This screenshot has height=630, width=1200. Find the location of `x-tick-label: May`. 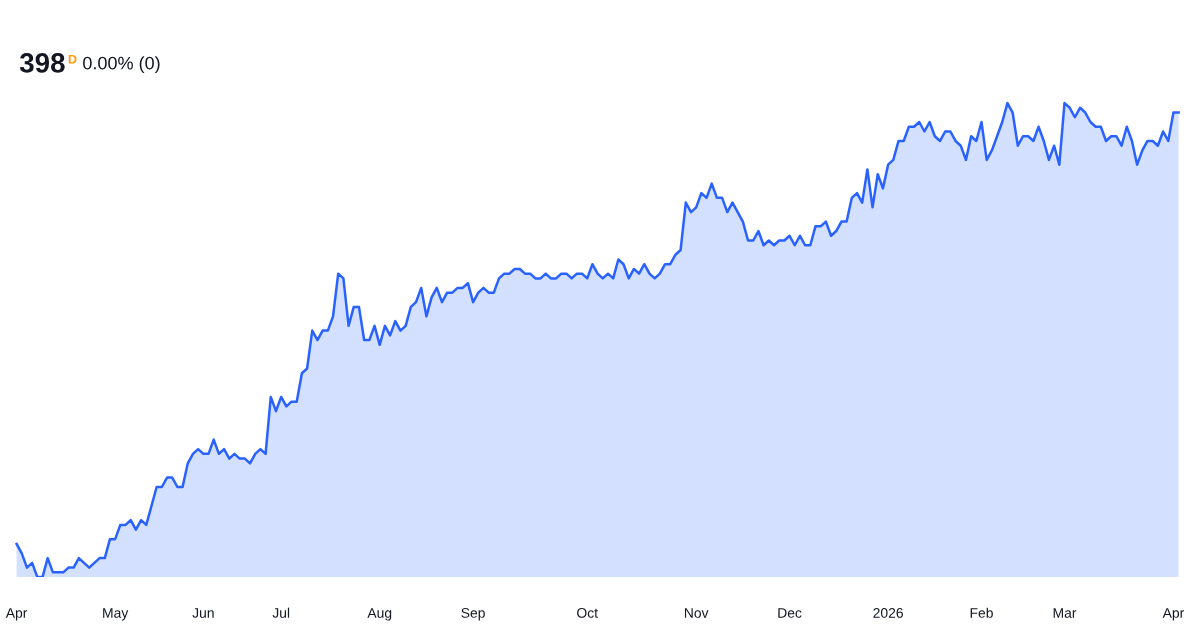

x-tick-label: May is located at coordinates (116, 614).